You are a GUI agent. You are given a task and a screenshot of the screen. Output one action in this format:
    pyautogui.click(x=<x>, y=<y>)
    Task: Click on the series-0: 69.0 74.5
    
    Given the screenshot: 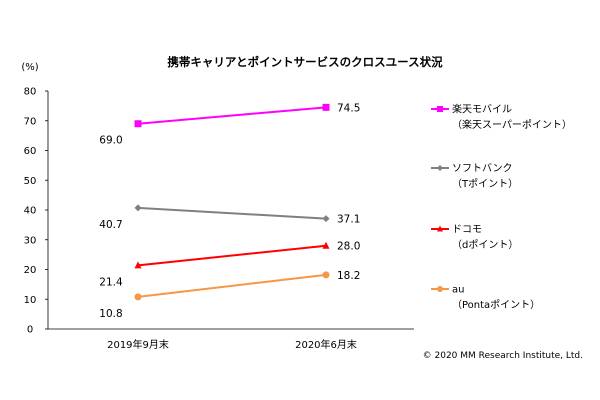 What is the action you would take?
    pyautogui.click(x=229, y=124)
    